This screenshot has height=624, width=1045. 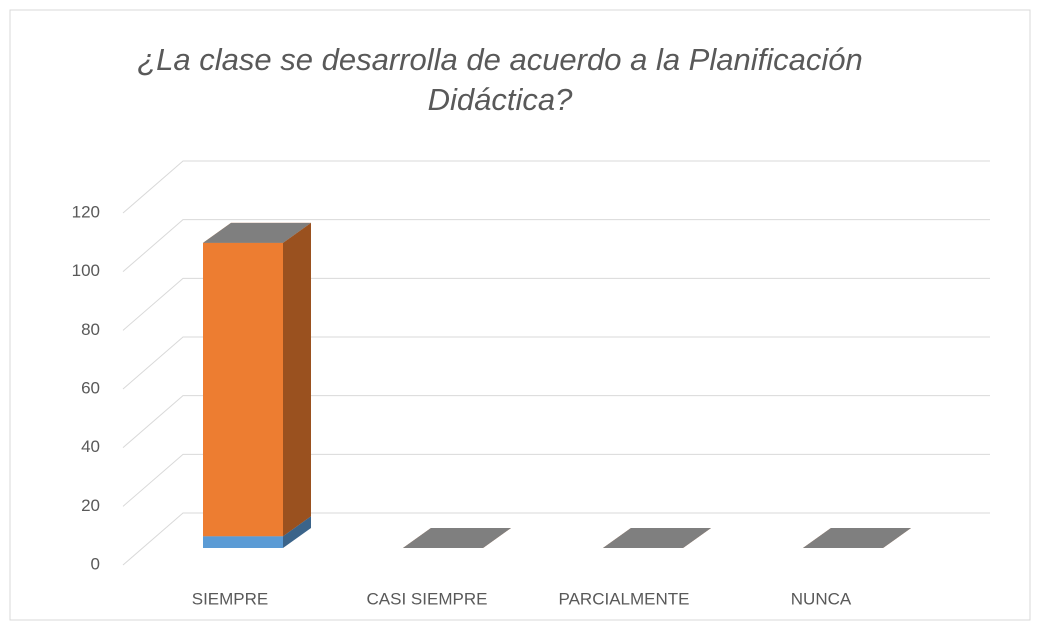 What do you see at coordinates (90, 446) in the screenshot?
I see `y-tick-label: 40` at bounding box center [90, 446].